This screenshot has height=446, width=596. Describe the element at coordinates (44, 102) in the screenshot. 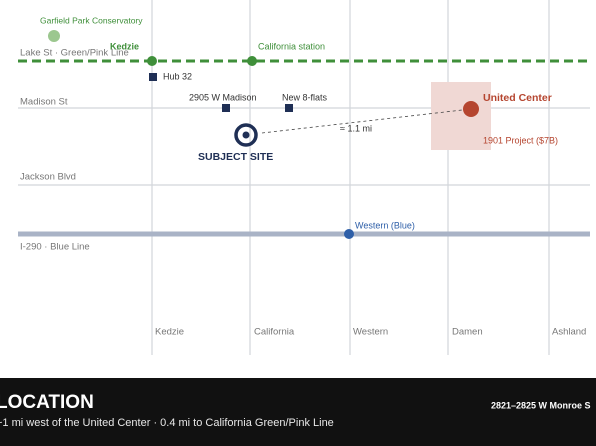

I see `street-label: Madison St` at that location.